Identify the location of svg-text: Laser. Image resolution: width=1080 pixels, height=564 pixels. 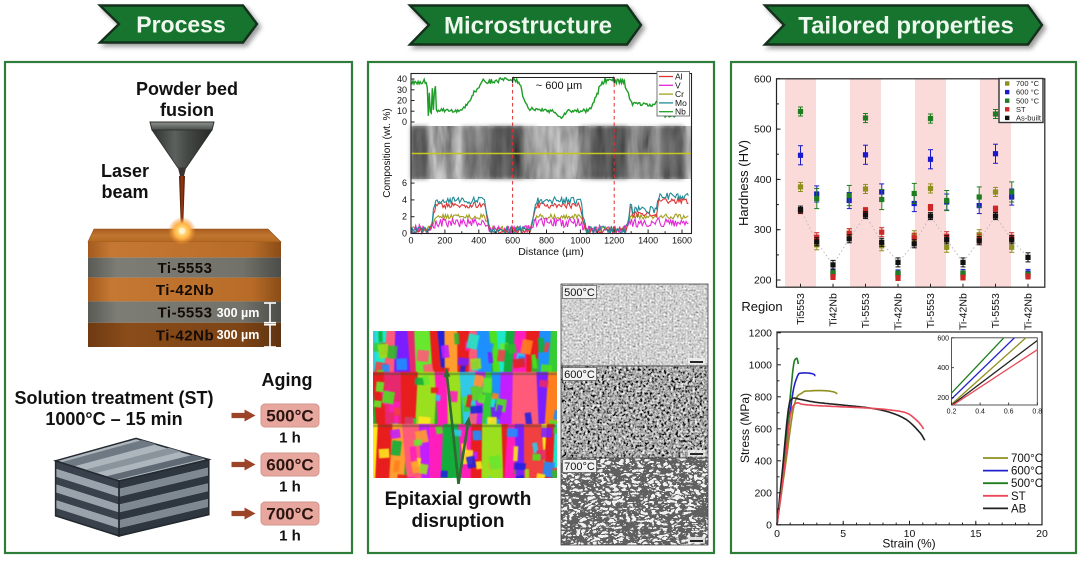
(125, 171).